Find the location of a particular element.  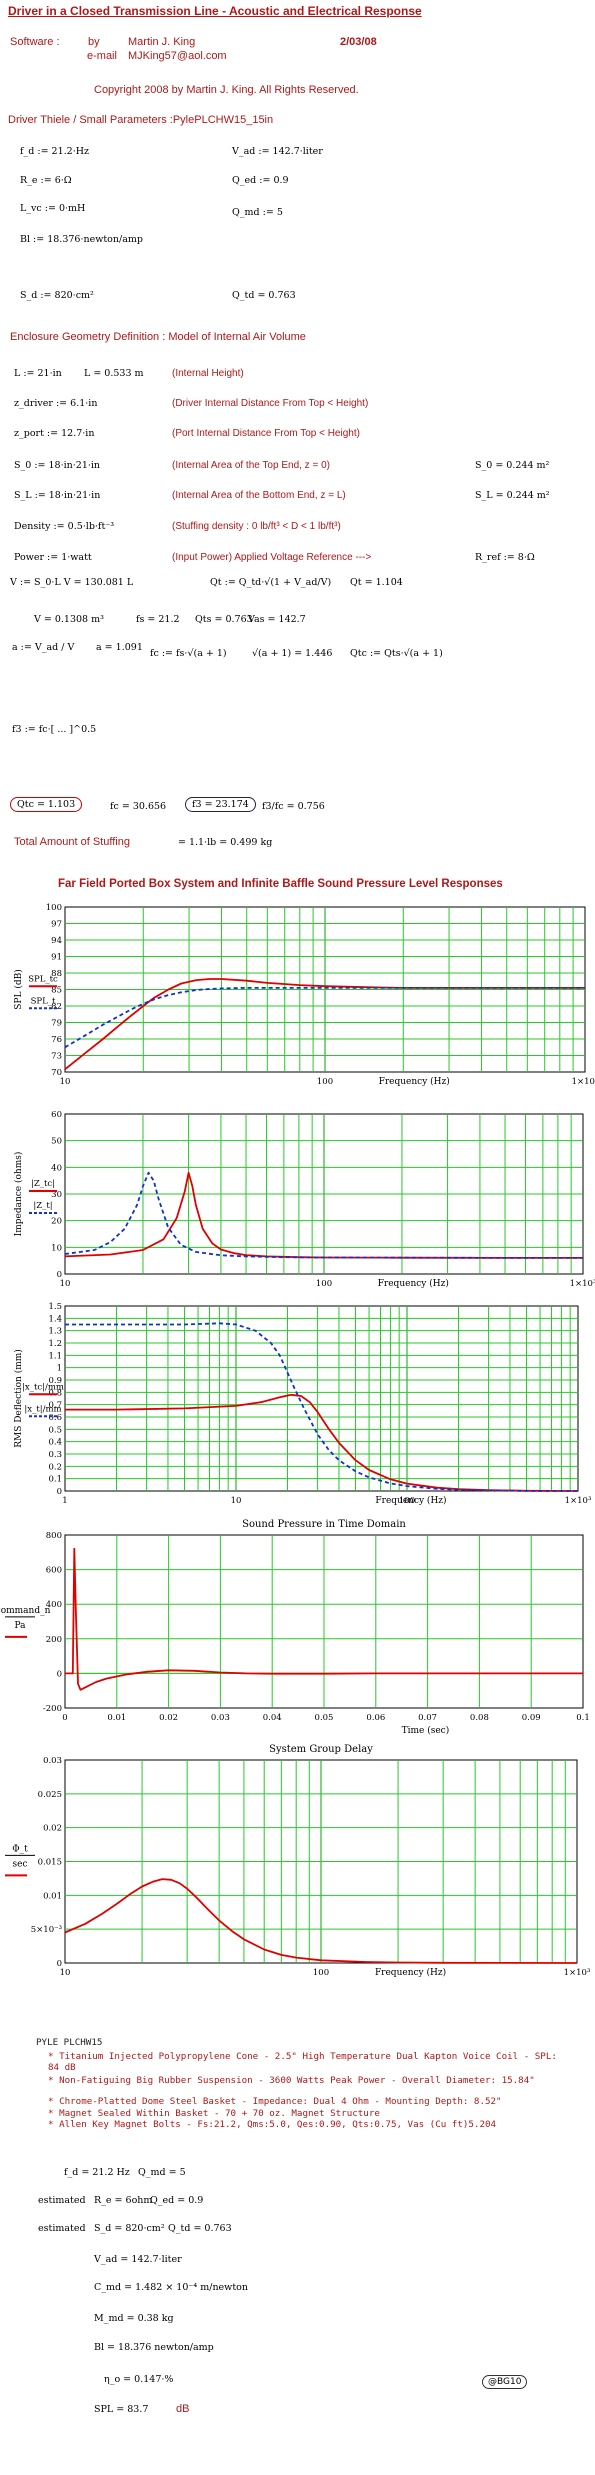

sd-param: S_d := 820·cm² is located at coordinates (57, 295).